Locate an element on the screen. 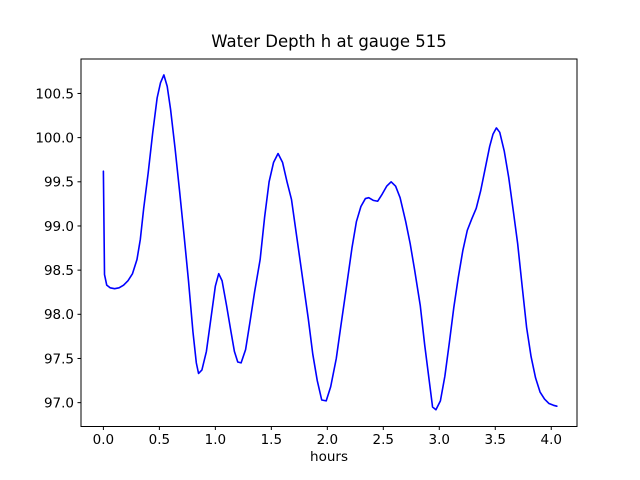 The image size is (640, 480). y-tick-label: 97.5 is located at coordinates (59, 359).